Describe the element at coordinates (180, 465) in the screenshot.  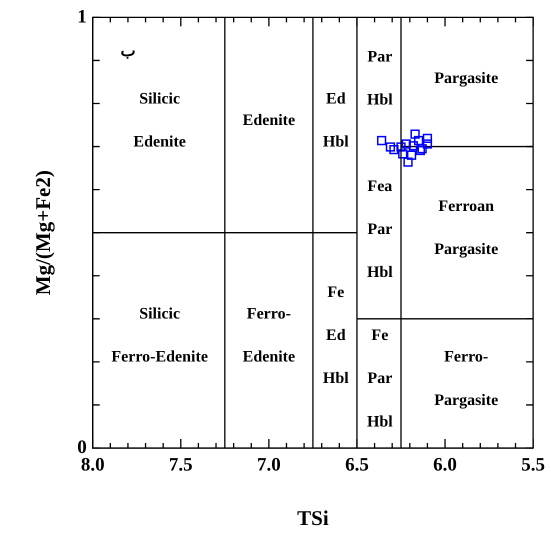
I see `x-tick-label: 7.5` at that location.